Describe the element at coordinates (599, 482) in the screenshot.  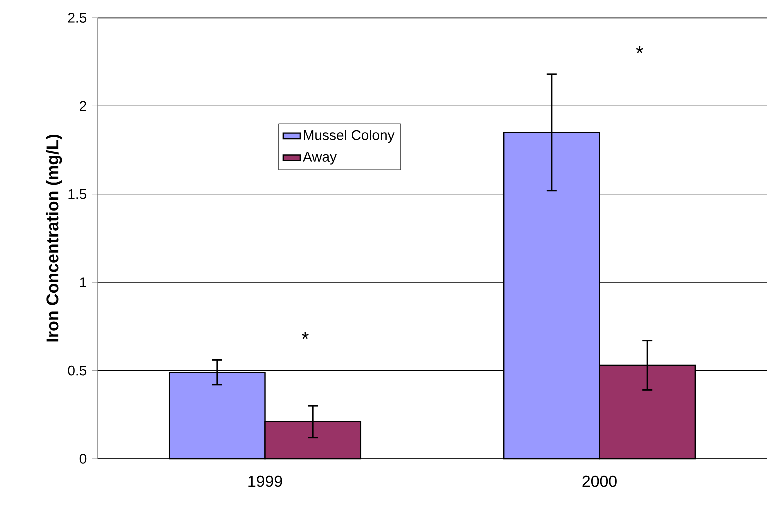
I see `x-tick-label: 2000` at that location.